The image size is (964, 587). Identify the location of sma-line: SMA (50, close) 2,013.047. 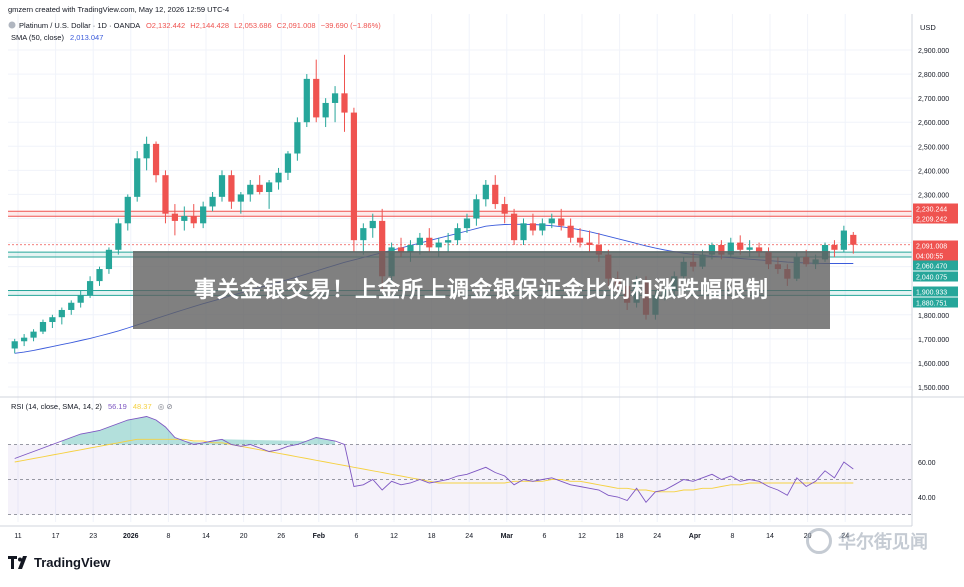
(57, 37).